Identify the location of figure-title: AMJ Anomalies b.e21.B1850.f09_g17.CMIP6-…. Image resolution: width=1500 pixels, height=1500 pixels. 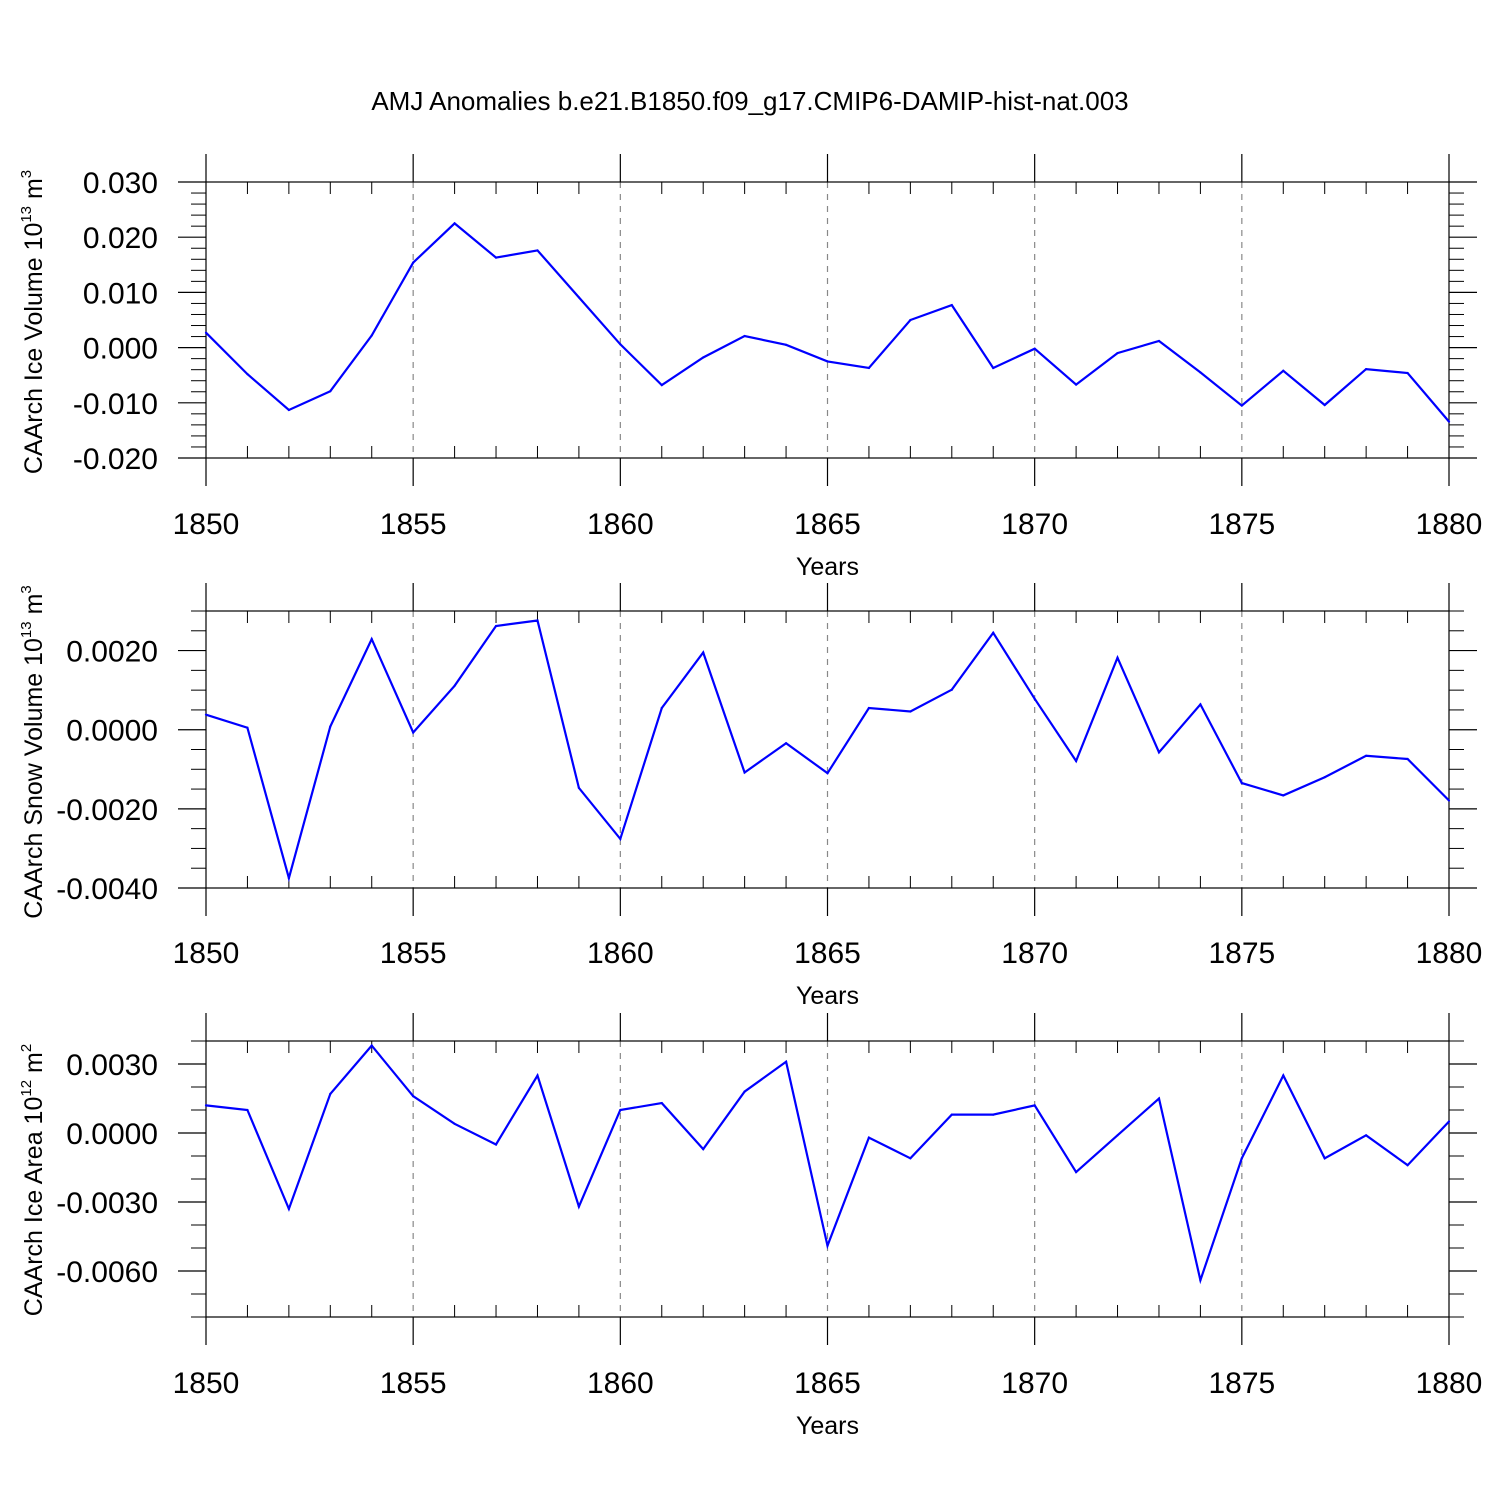
(749, 101).